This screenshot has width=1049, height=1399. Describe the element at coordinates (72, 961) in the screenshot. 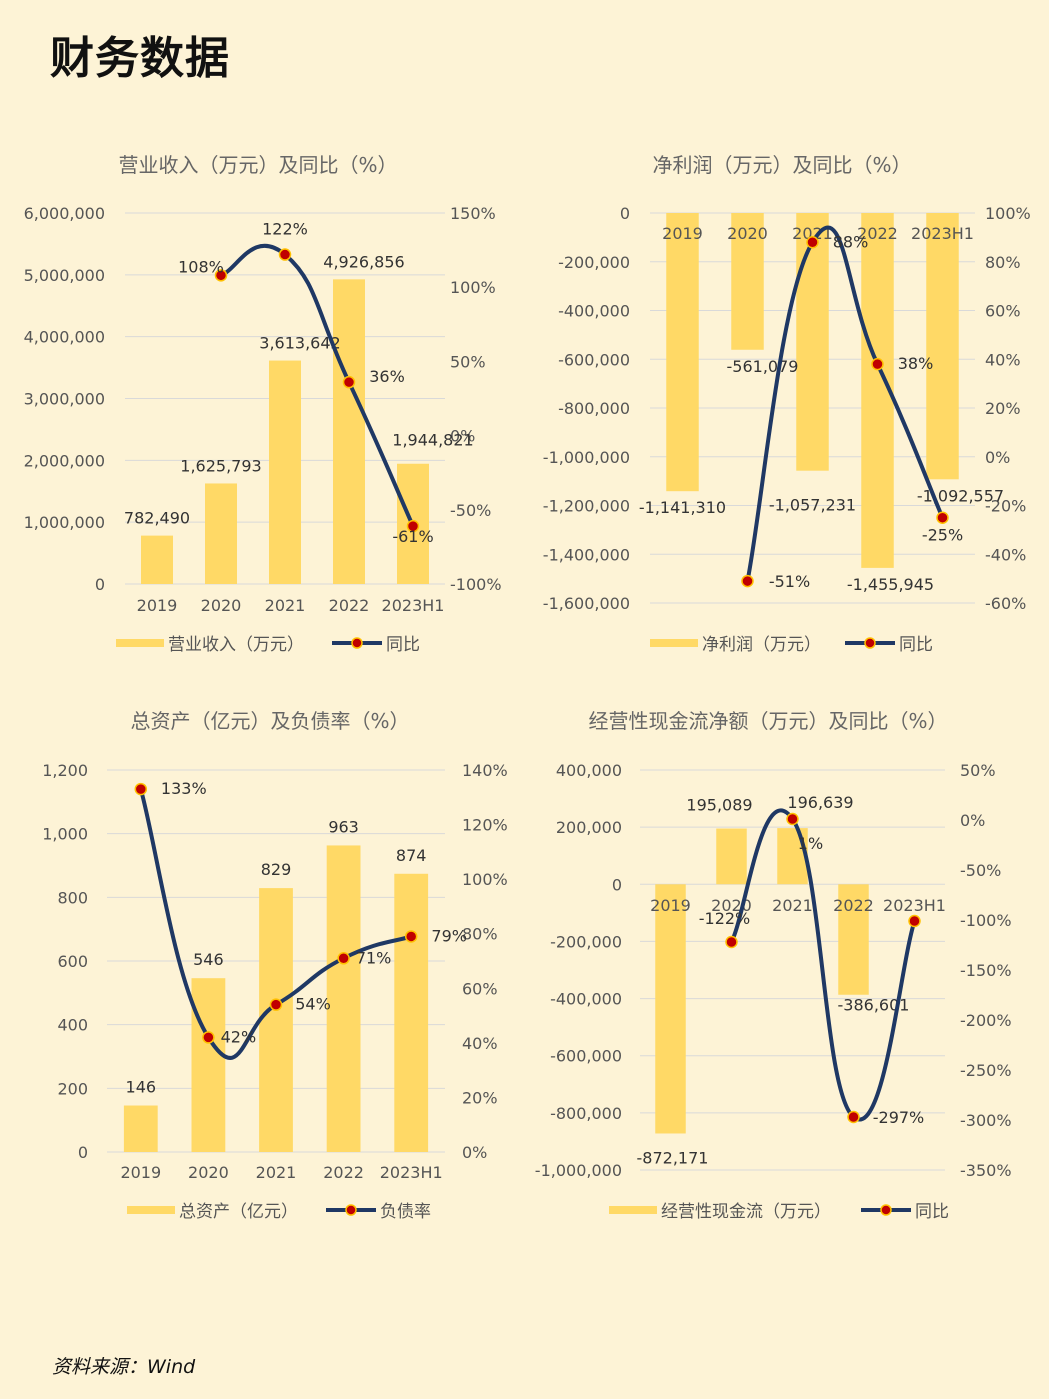

I see `left-axis-tick: 600` at that location.